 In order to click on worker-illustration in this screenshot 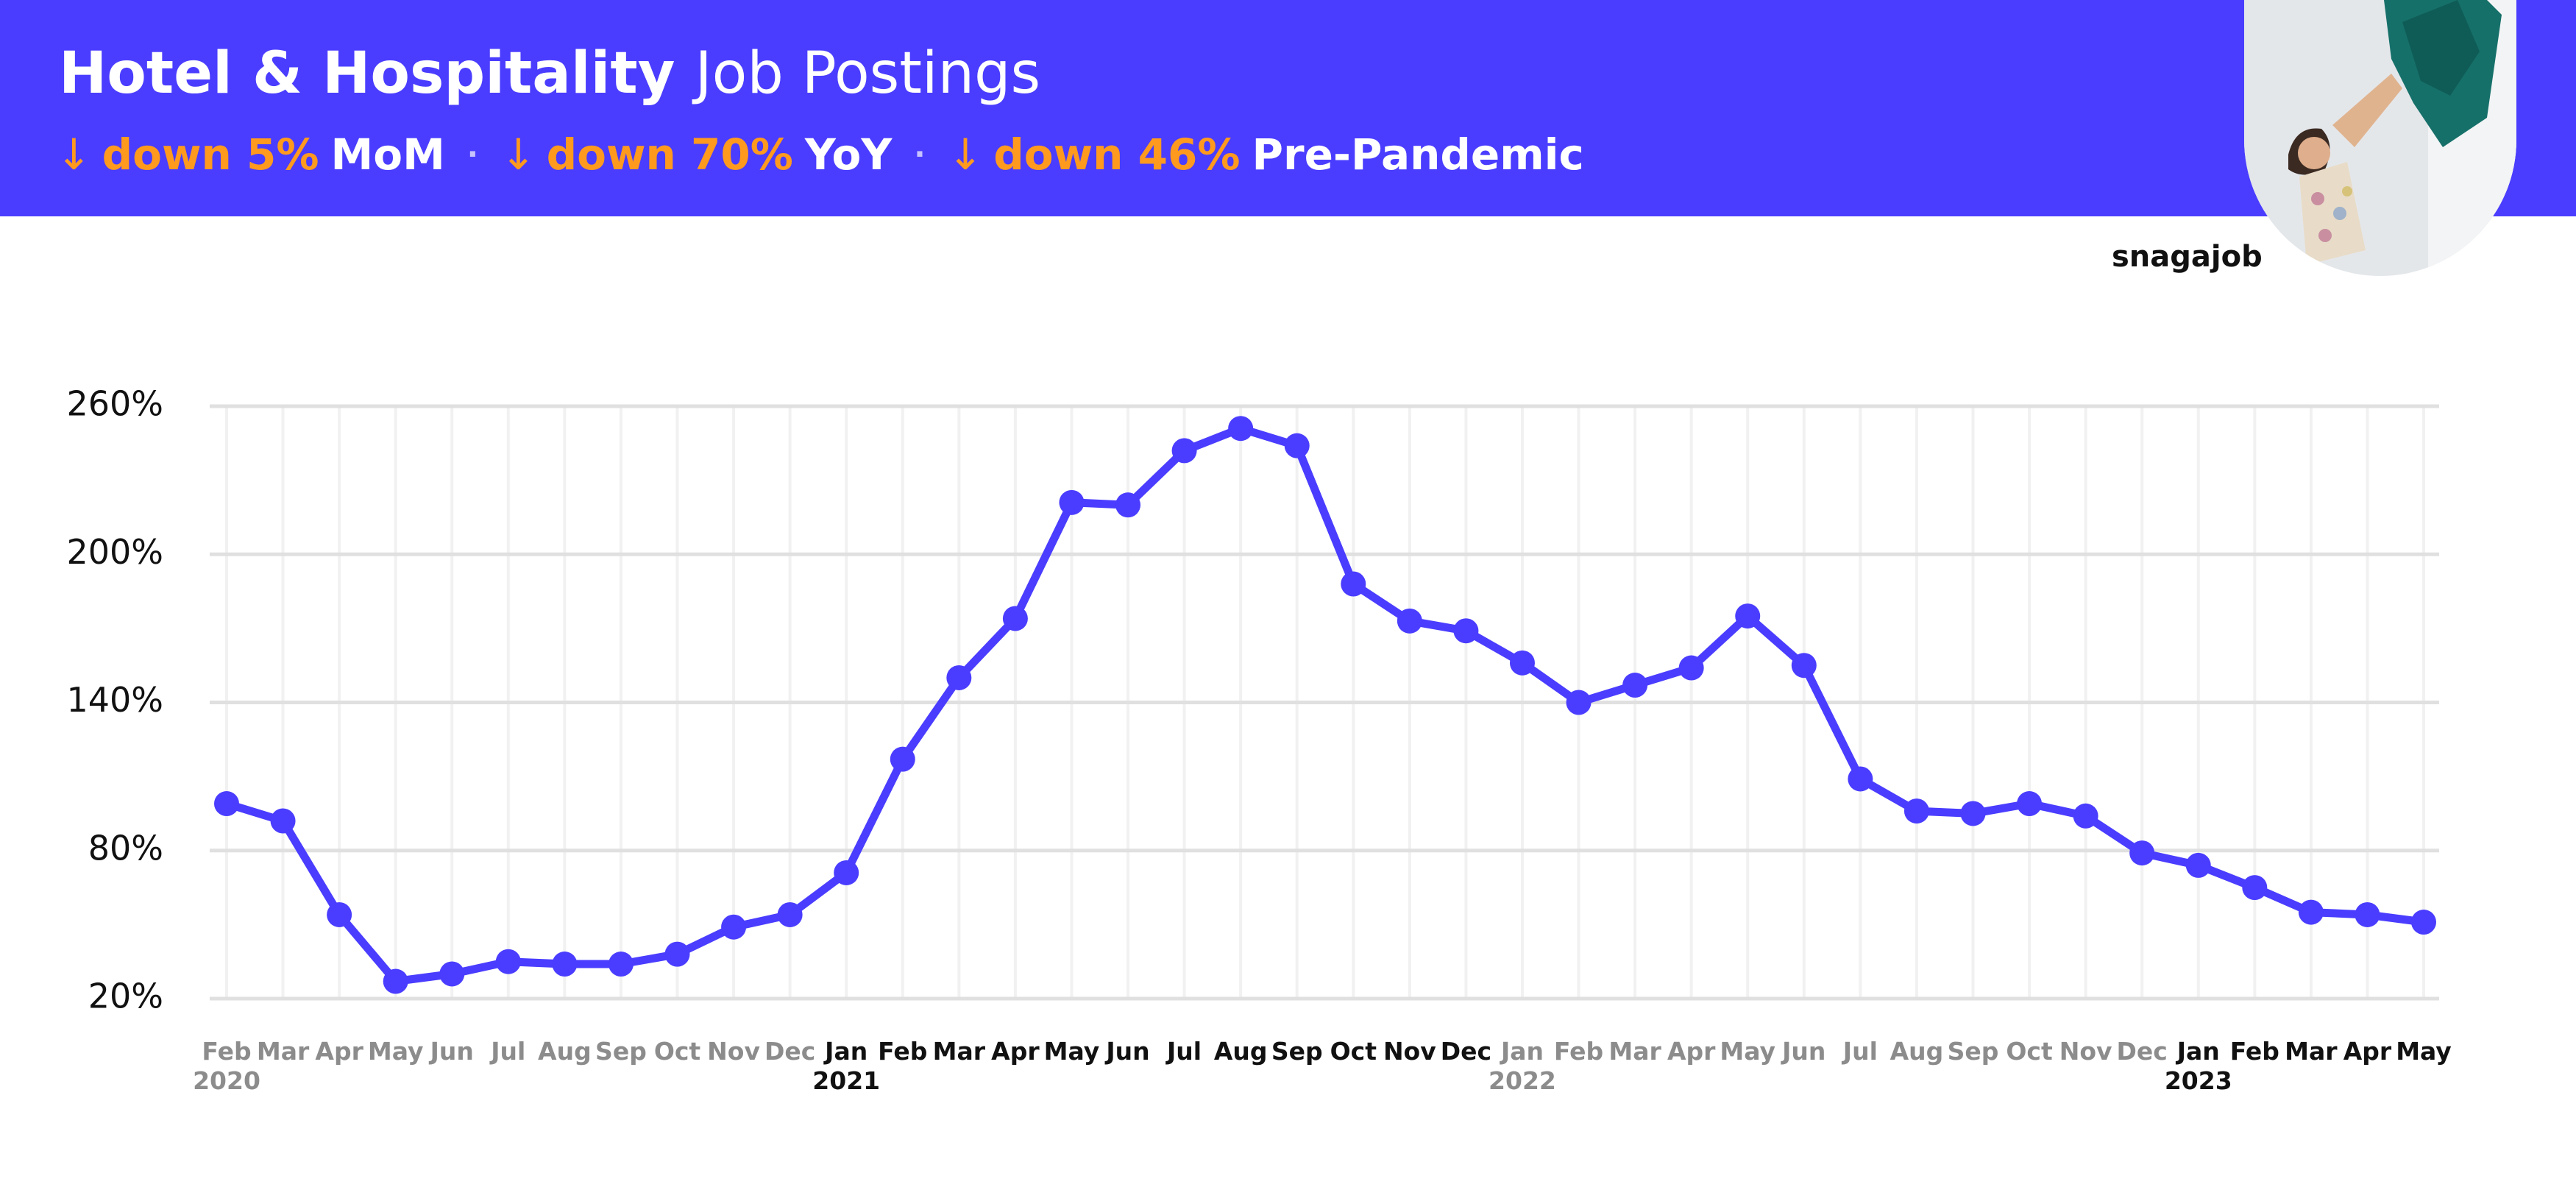, I will do `click(2380, 138)`.